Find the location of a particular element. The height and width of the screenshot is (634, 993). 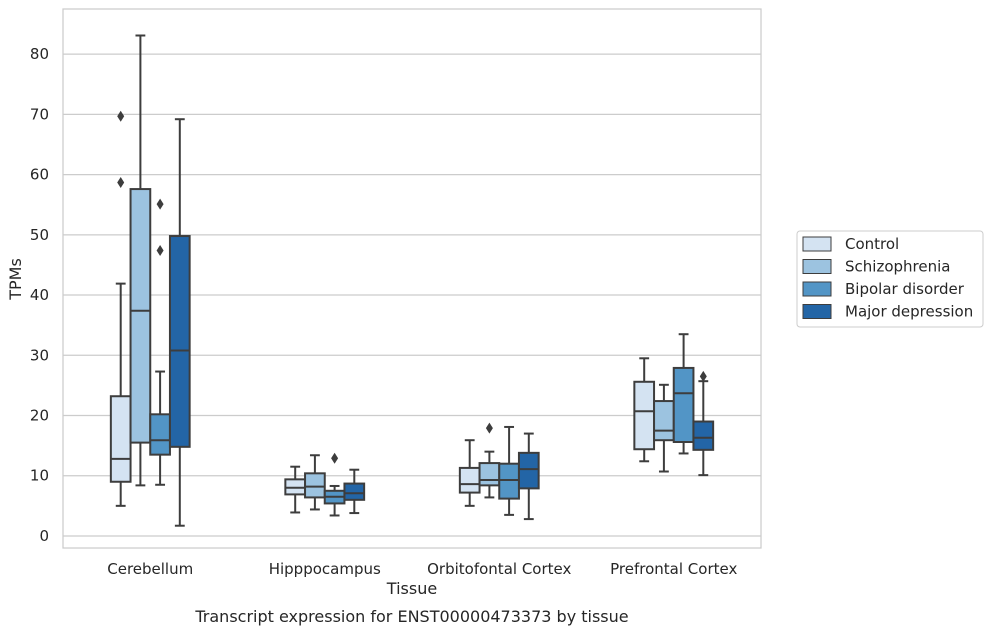

y-tick-labels: 0 10 20 30 40 50 60 70 80 is located at coordinates (39, 295).